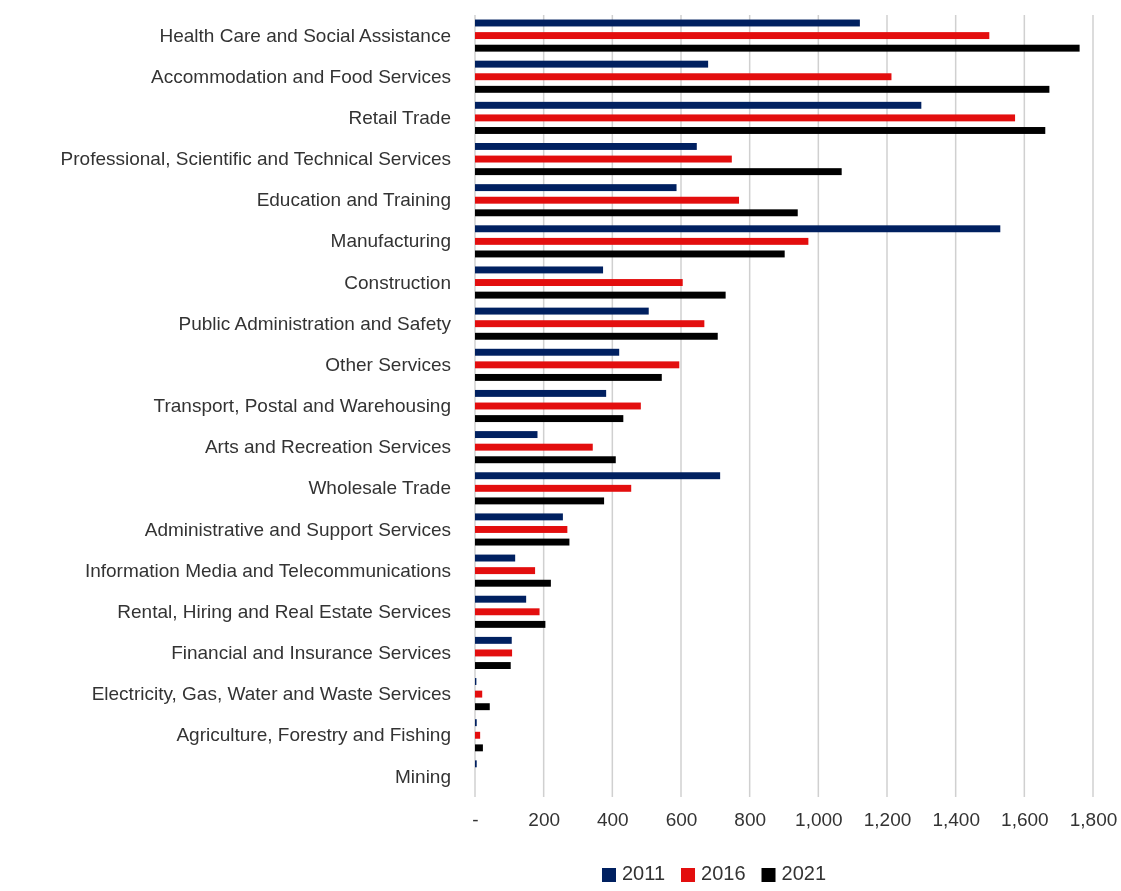 The height and width of the screenshot is (891, 1121). What do you see at coordinates (397, 282) in the screenshot?
I see `y-tick-label: Construction` at bounding box center [397, 282].